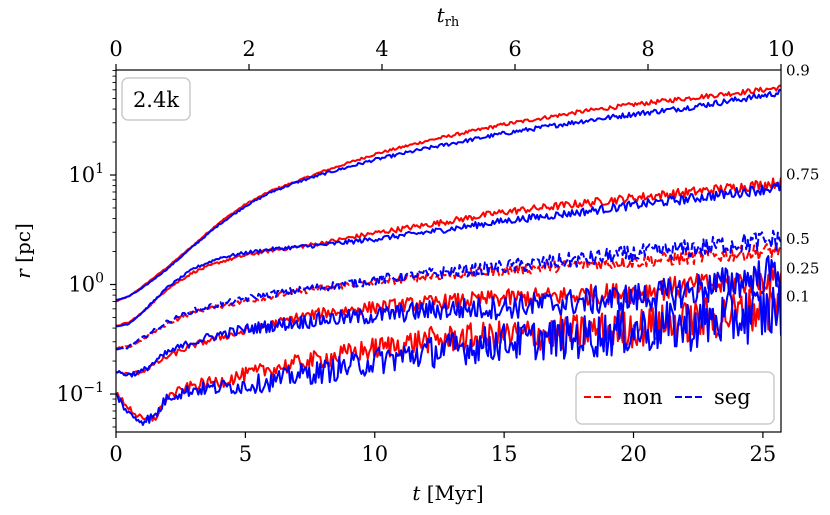 The image size is (830, 515). What do you see at coordinates (802, 269) in the screenshot?
I see `fraction-label: 0.25` at bounding box center [802, 269].